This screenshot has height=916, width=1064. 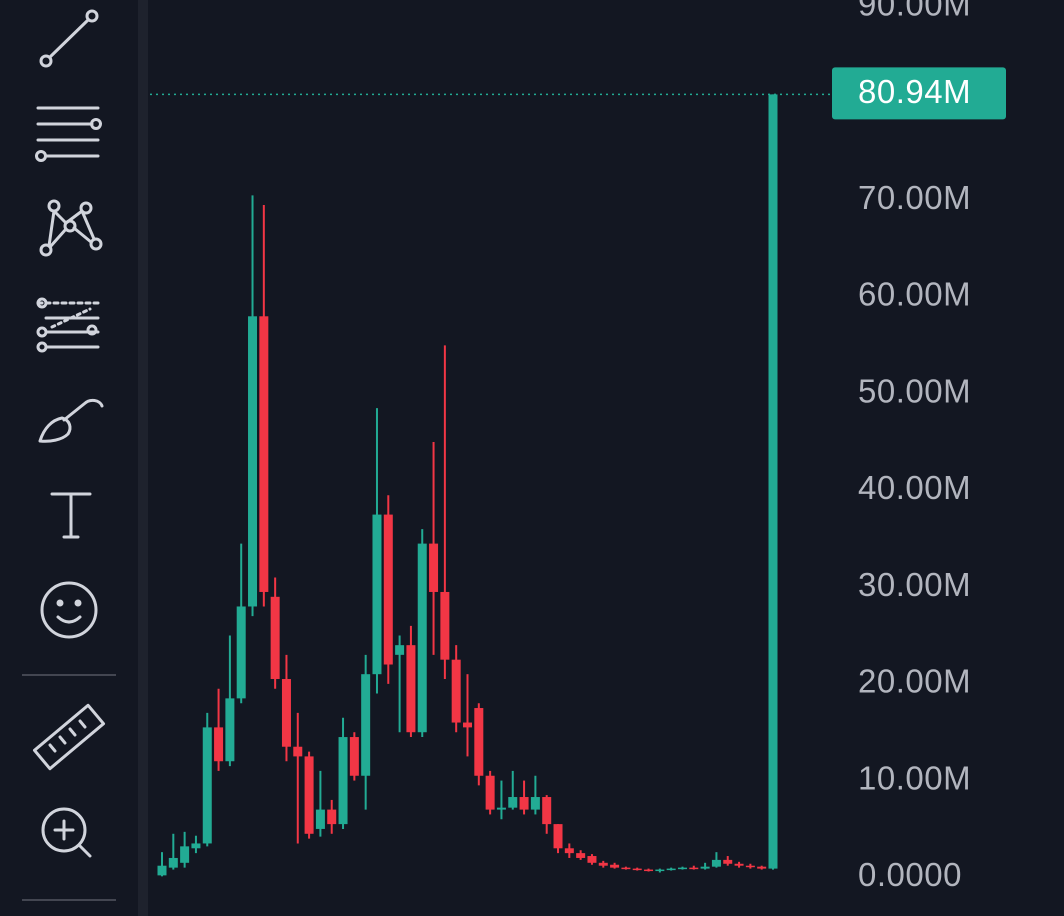 I want to click on fib-tool, so click(x=68, y=325).